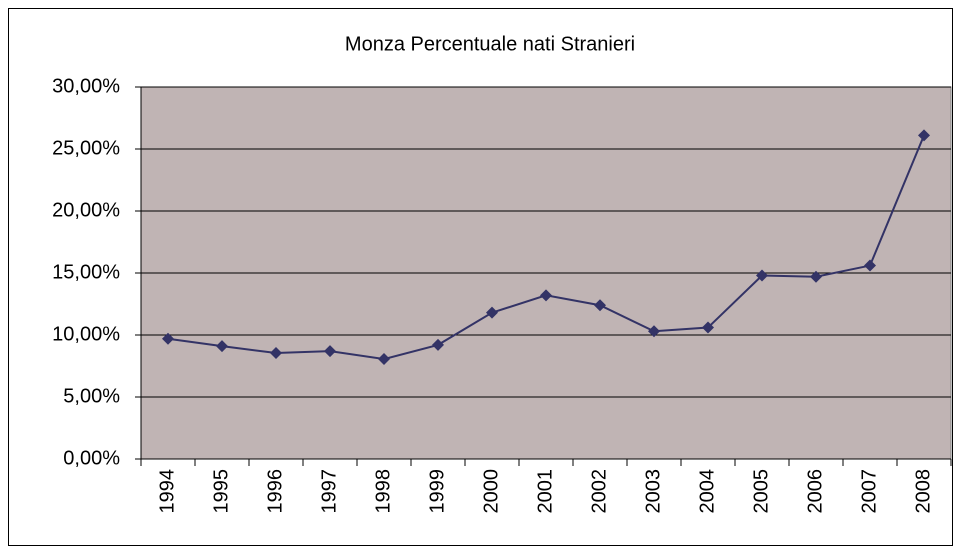 The image size is (961, 553). I want to click on x-tick-label: 1995, so click(221, 491).